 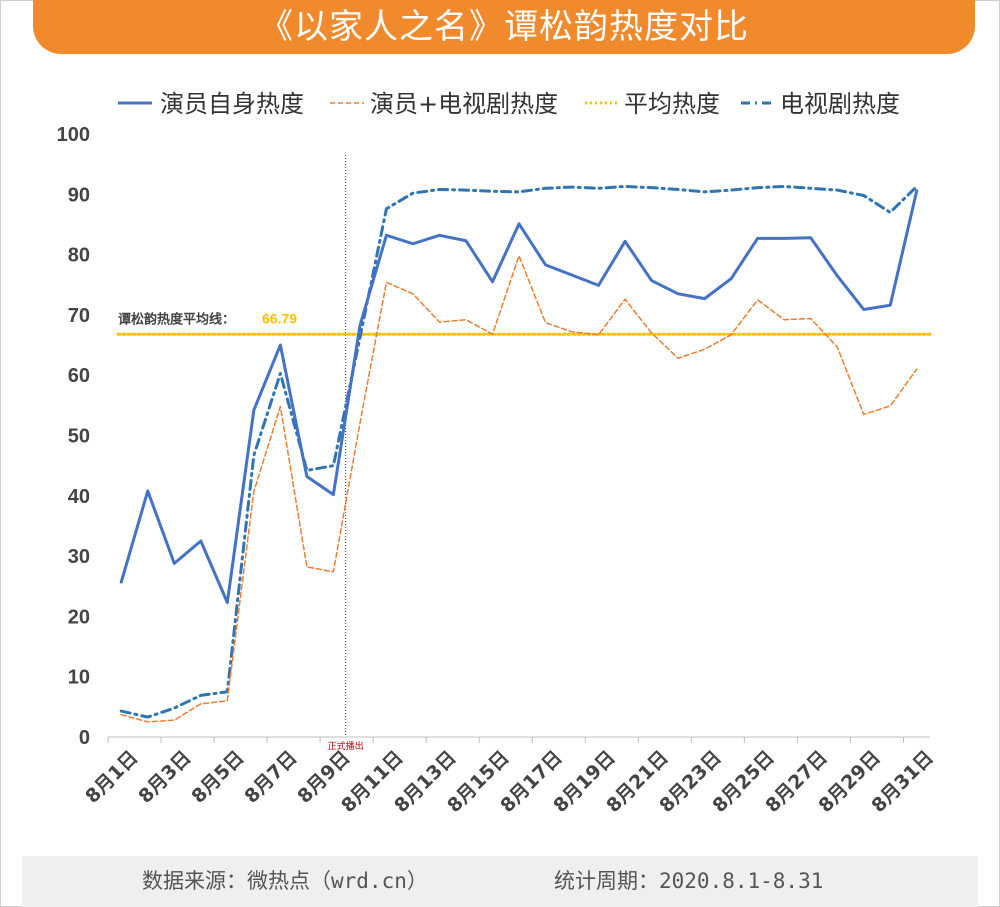 I want to click on y-tick-label: 80, so click(x=79, y=256).